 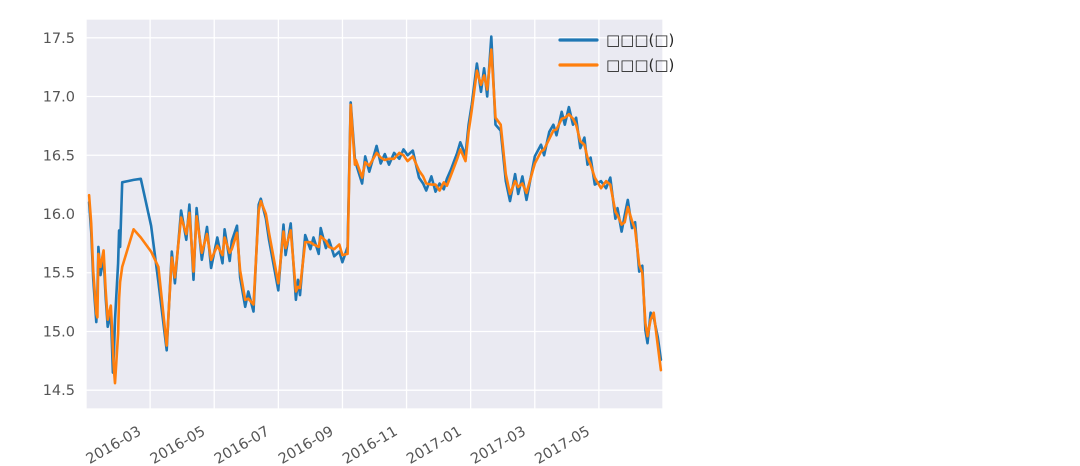 What do you see at coordinates (306, 445) in the screenshot?
I see `x-tick-label: 2016-09` at bounding box center [306, 445].